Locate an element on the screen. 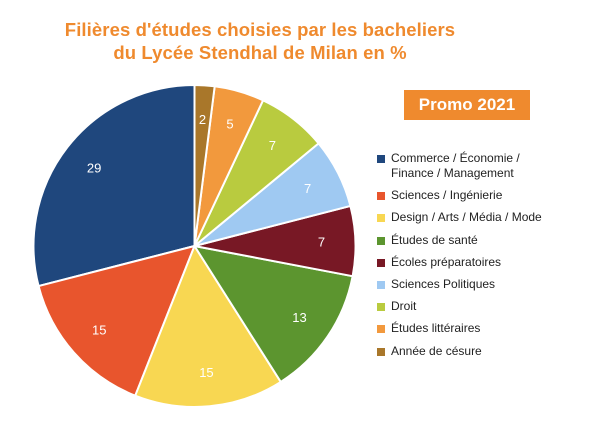  legend-label: Design / Arts / Média / Mode is located at coordinates (466, 217).